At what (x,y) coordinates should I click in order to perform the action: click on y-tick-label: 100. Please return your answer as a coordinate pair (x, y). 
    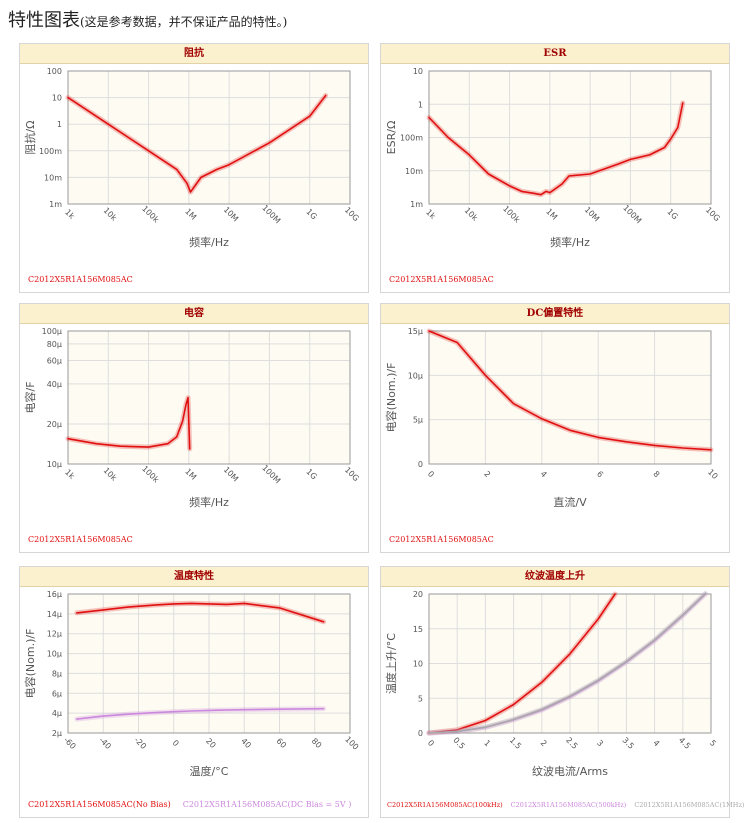
    Looking at the image, I should click on (54, 71).